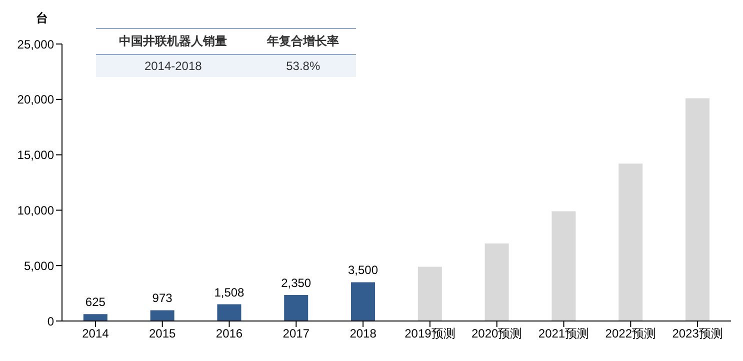 This screenshot has height=361, width=743. Describe the element at coordinates (173, 41) in the screenshot. I see `annotation: 中国井联机器人销量` at that location.